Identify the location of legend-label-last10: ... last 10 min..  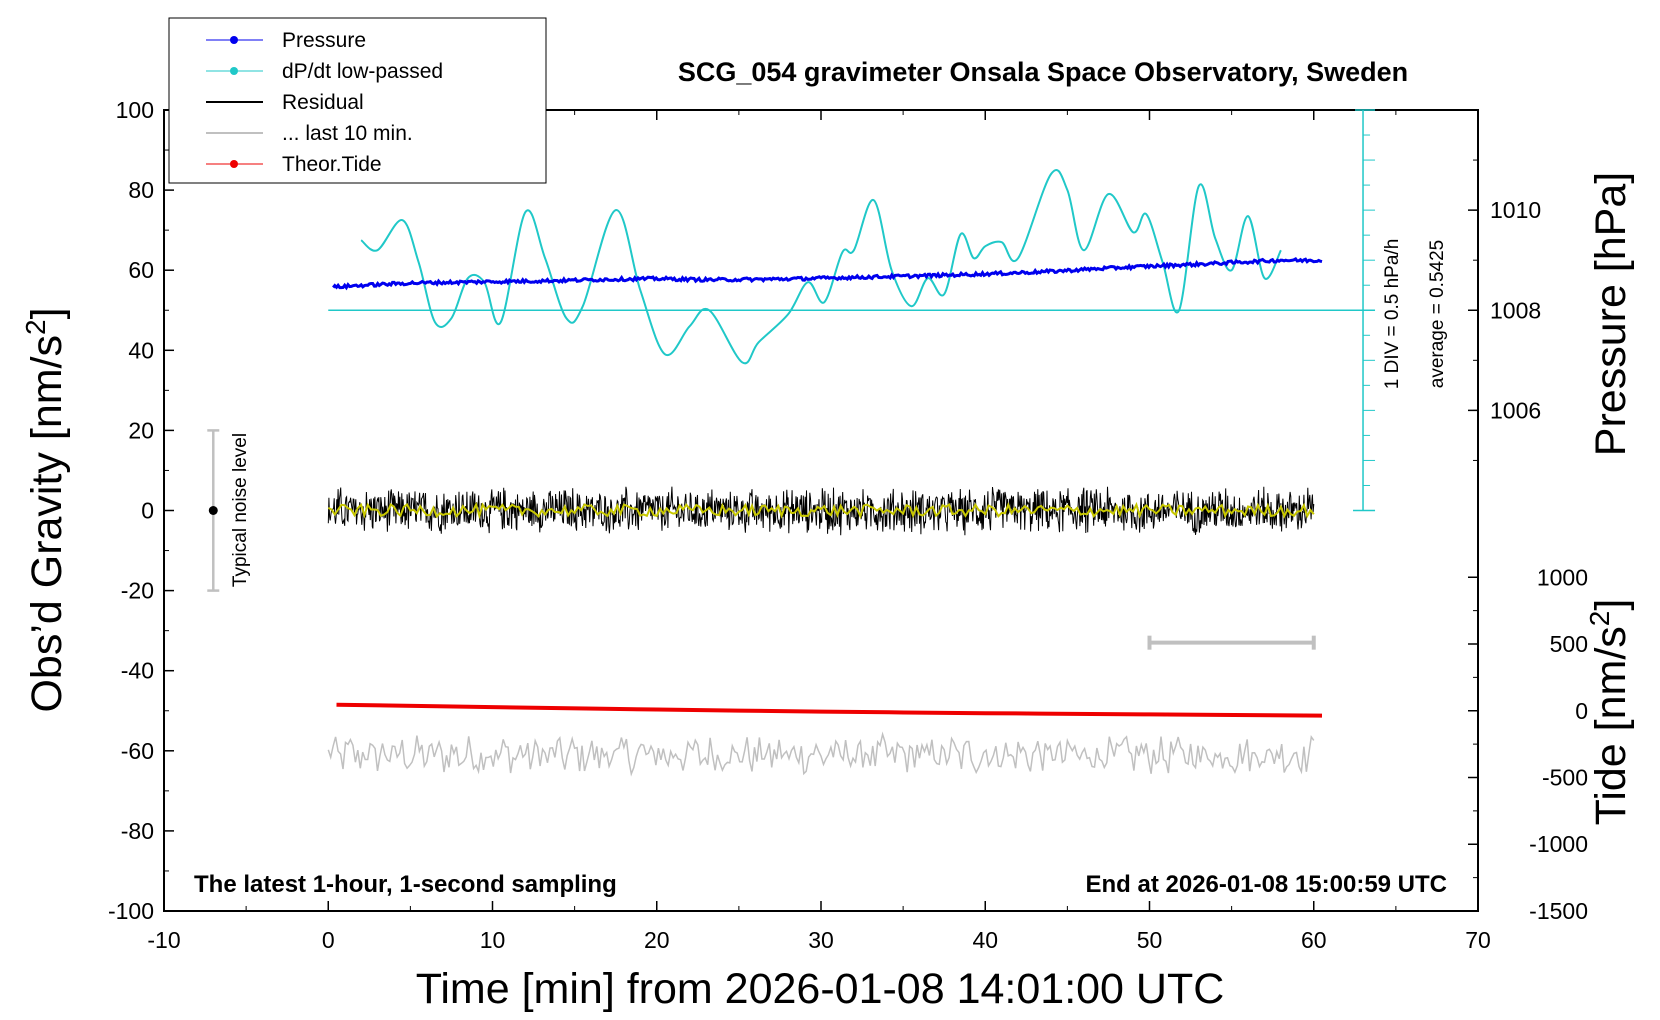
(347, 133).